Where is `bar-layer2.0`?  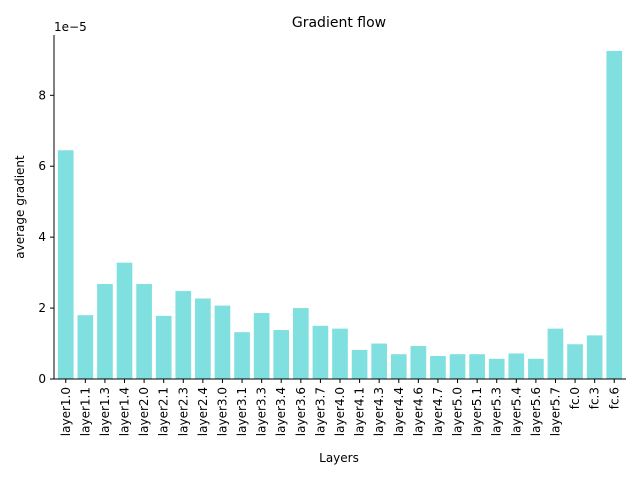 bar-layer2.0 is located at coordinates (144, 331).